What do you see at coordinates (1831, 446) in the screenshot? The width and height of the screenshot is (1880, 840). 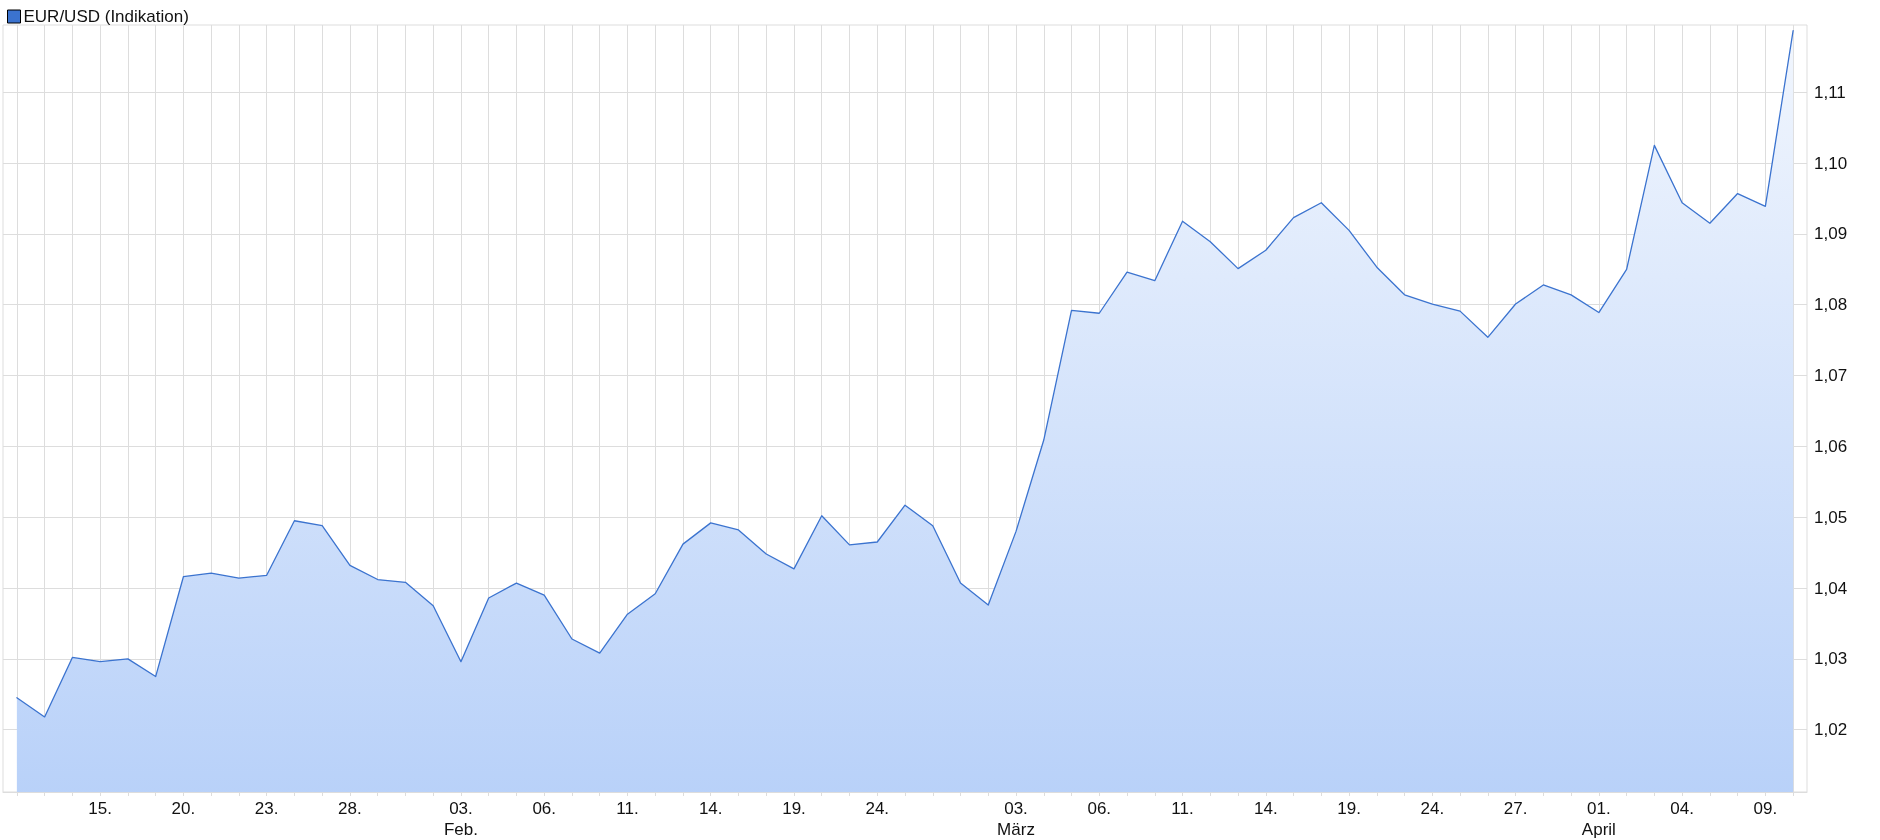 I see `y-tick-label: 1,06` at bounding box center [1831, 446].